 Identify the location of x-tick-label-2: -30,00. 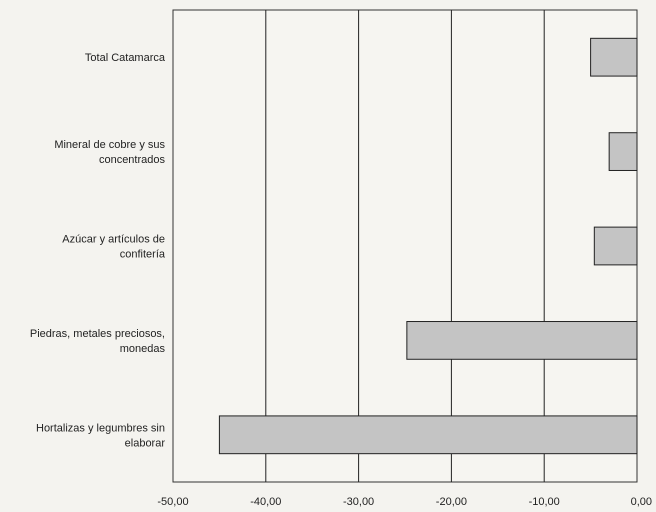
(358, 502).